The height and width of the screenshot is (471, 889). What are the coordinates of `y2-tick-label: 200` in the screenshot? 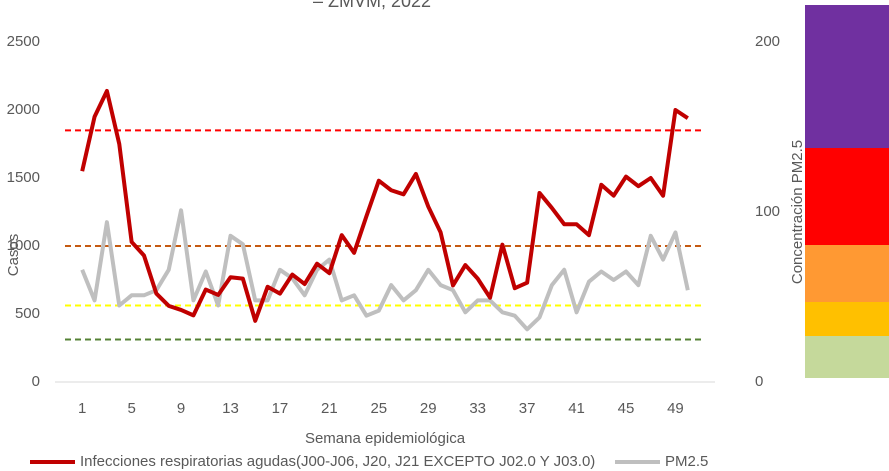 It's located at (767, 41).